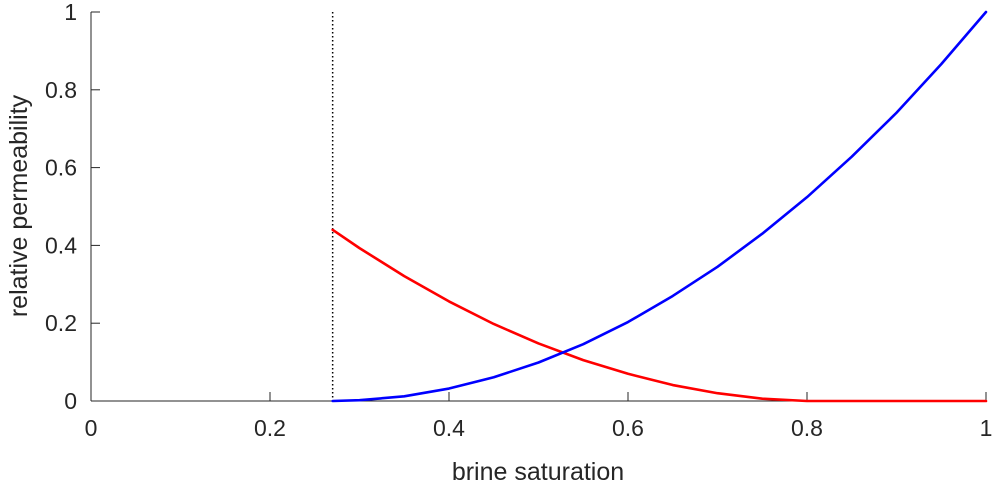  What do you see at coordinates (986, 428) in the screenshot?
I see `x-tick-label: 1` at bounding box center [986, 428].